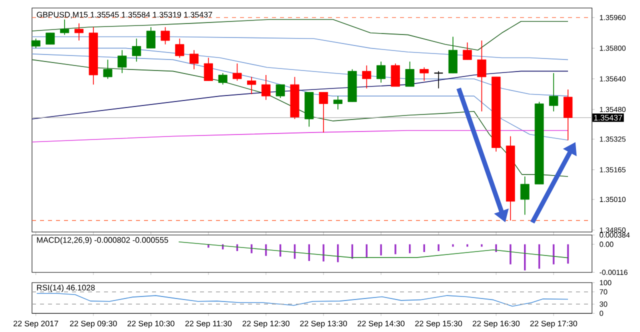 This screenshot has height=332, width=640. Describe the element at coordinates (608, 117) in the screenshot. I see `ref-line-label: 1.35437` at that location.